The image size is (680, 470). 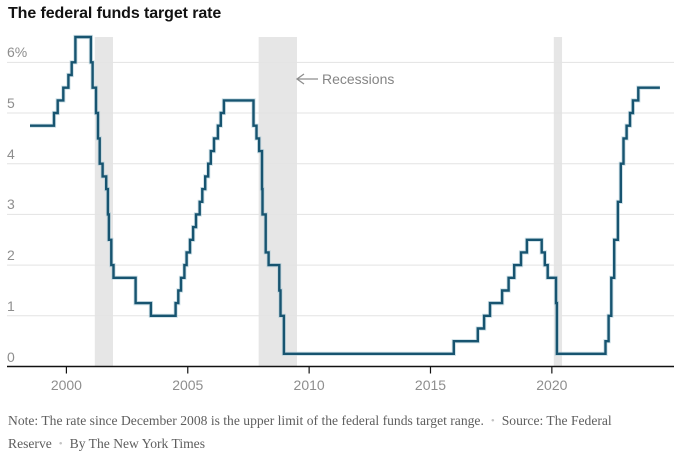 What do you see at coordinates (430, 385) in the screenshot?
I see `x-axis-label: 2015` at bounding box center [430, 385].